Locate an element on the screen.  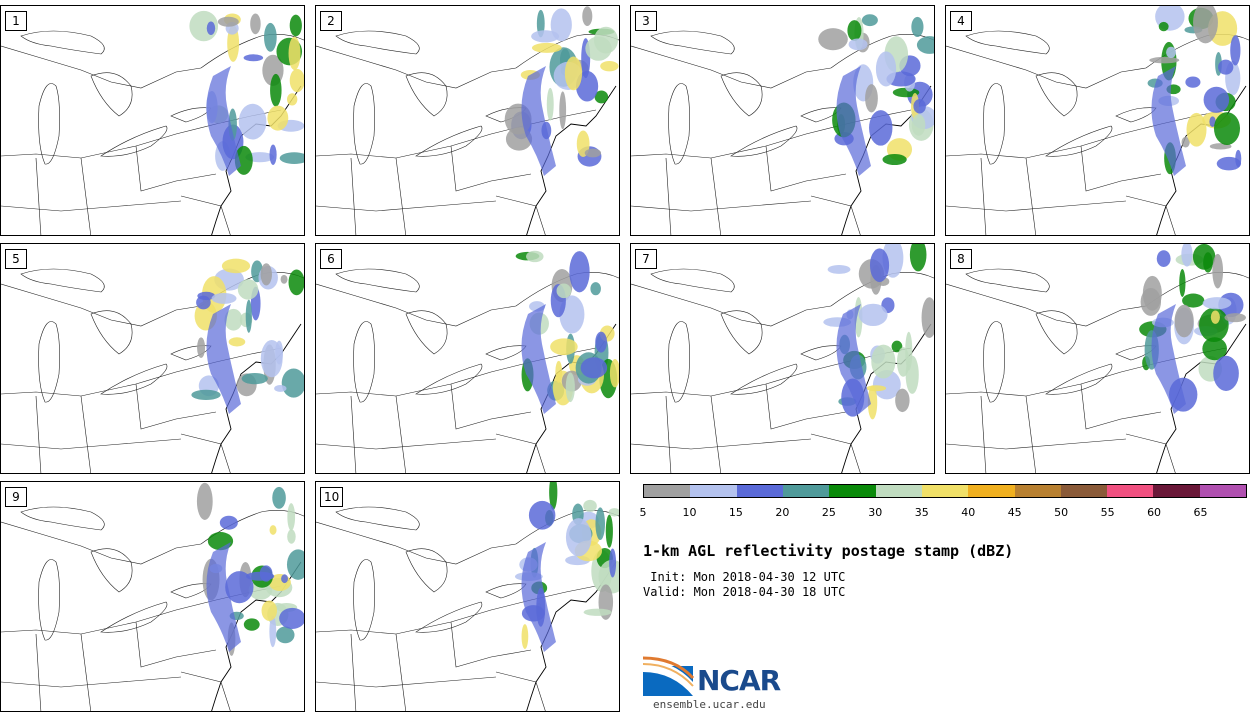
colorbar-tick: 5 is located at coordinates (643, 512).